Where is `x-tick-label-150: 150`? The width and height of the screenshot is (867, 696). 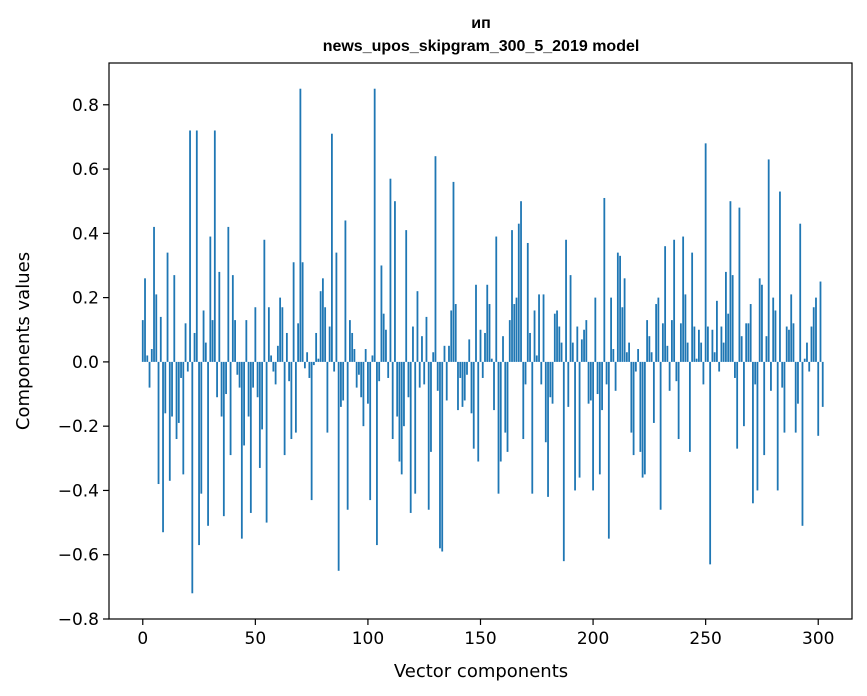 x-tick-label-150: 150 is located at coordinates (480, 639).